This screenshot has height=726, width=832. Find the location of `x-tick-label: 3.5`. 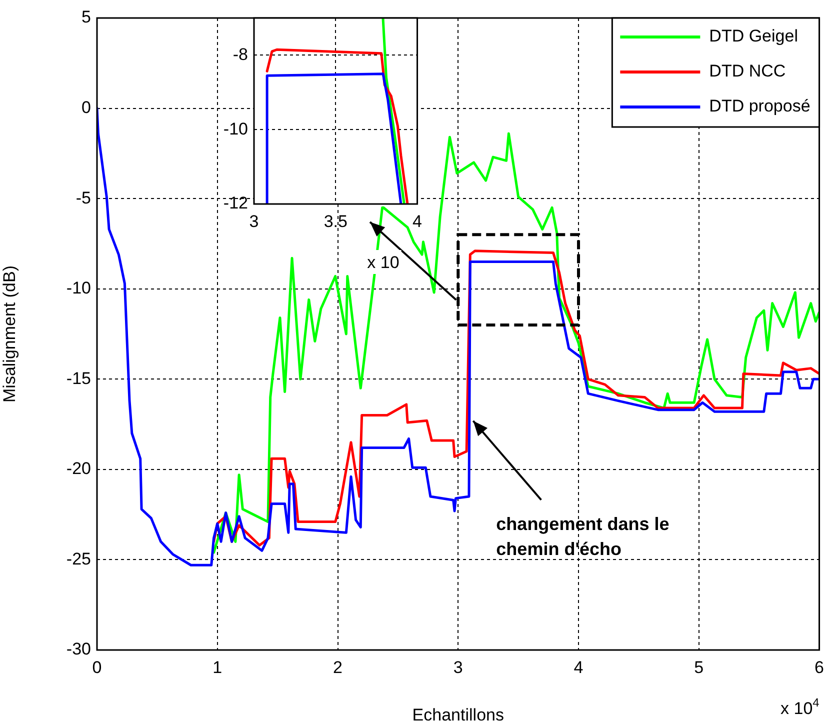

x-tick-label: 3.5 is located at coordinates (336, 221).